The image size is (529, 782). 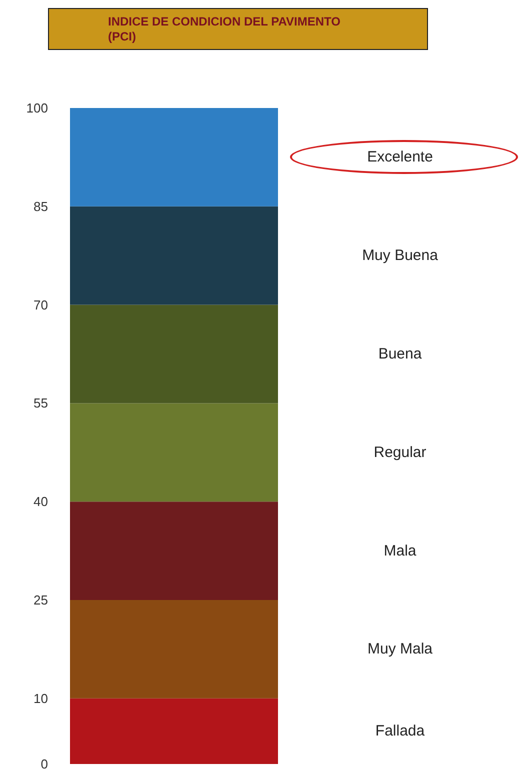 I want to click on y-tick-label: 40, so click(x=41, y=502).